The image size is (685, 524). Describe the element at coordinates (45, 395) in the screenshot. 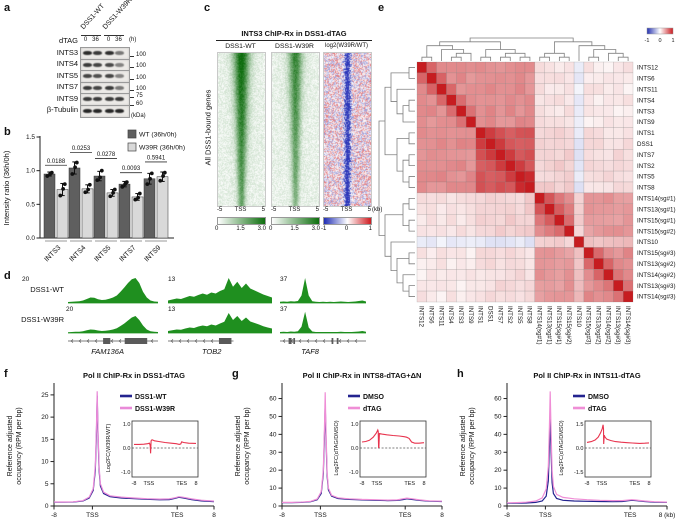

I see `y-tick-label: 25` at that location.